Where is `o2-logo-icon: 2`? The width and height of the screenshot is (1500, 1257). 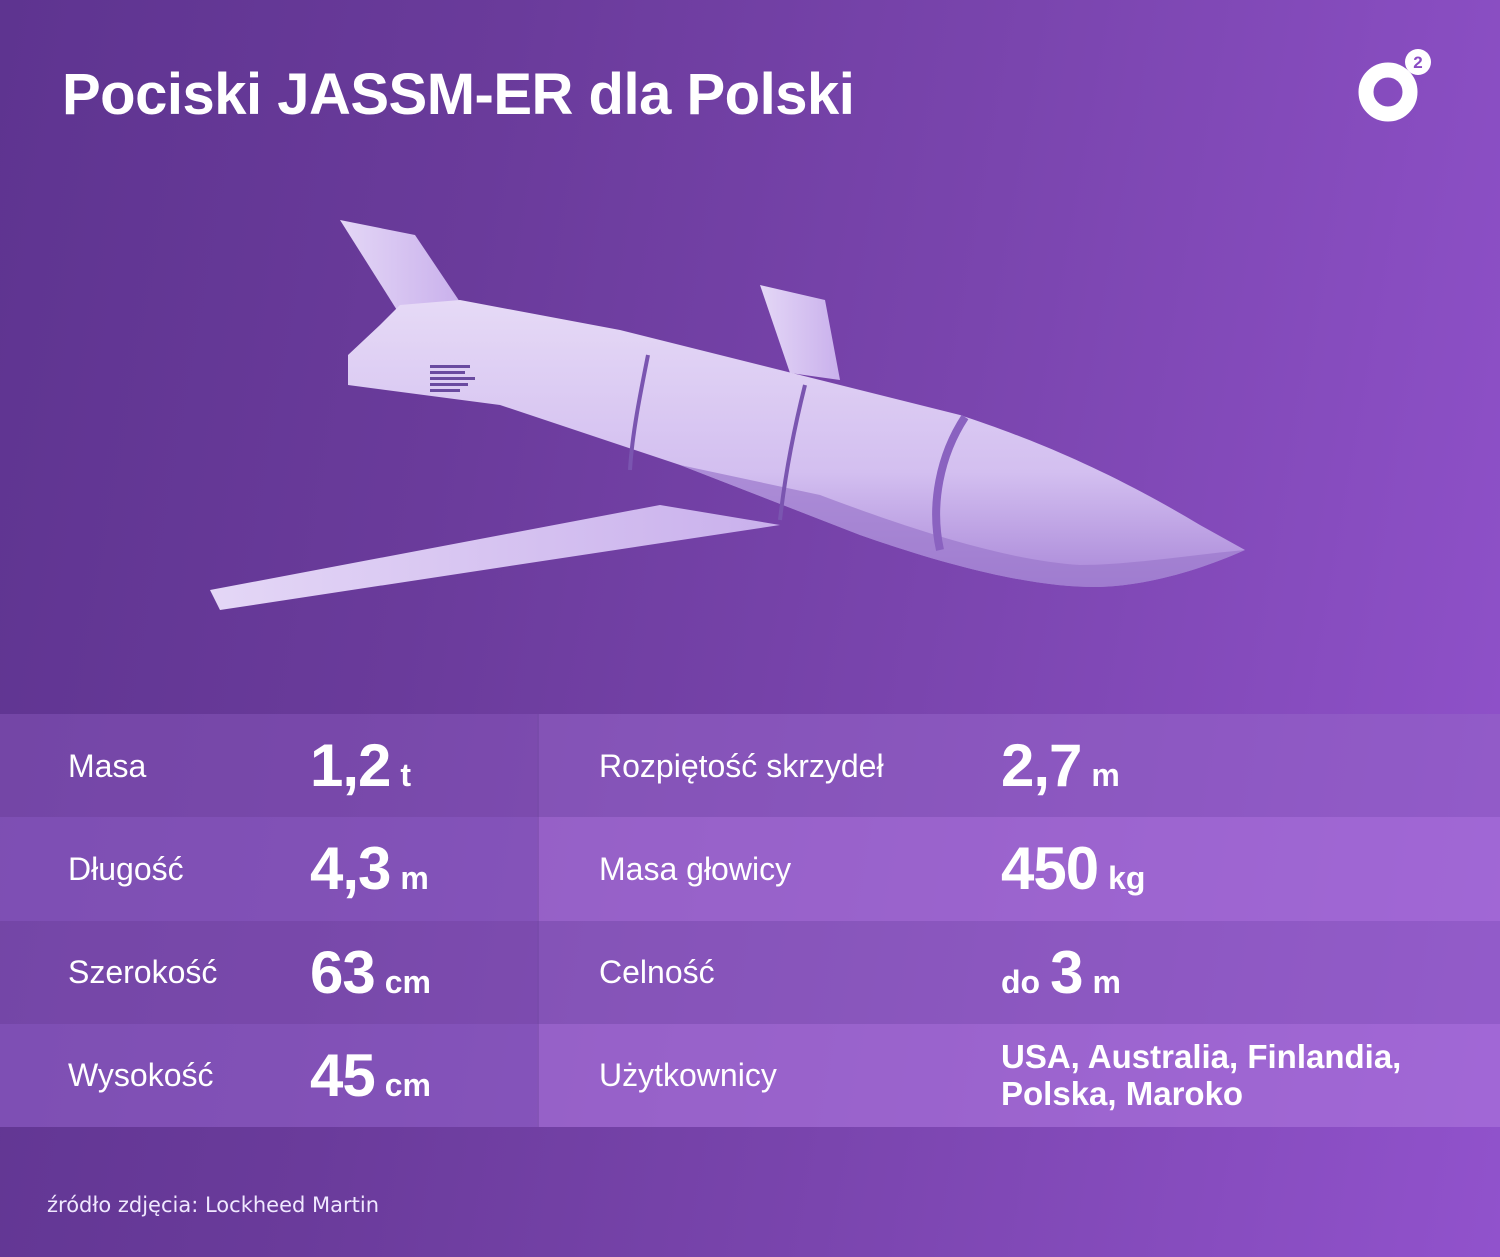 o2-logo-icon: 2 is located at coordinates (1394, 85).